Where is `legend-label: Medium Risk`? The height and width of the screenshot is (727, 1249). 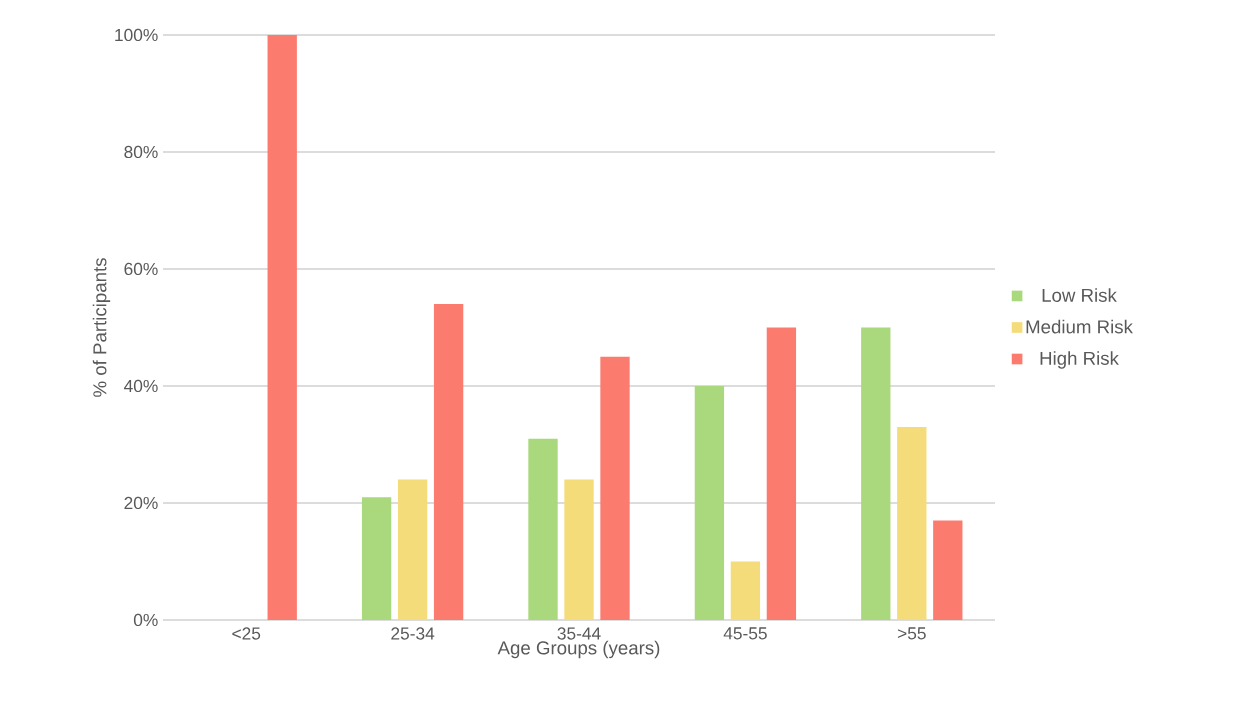
legend-label: Medium Risk is located at coordinates (1079, 326).